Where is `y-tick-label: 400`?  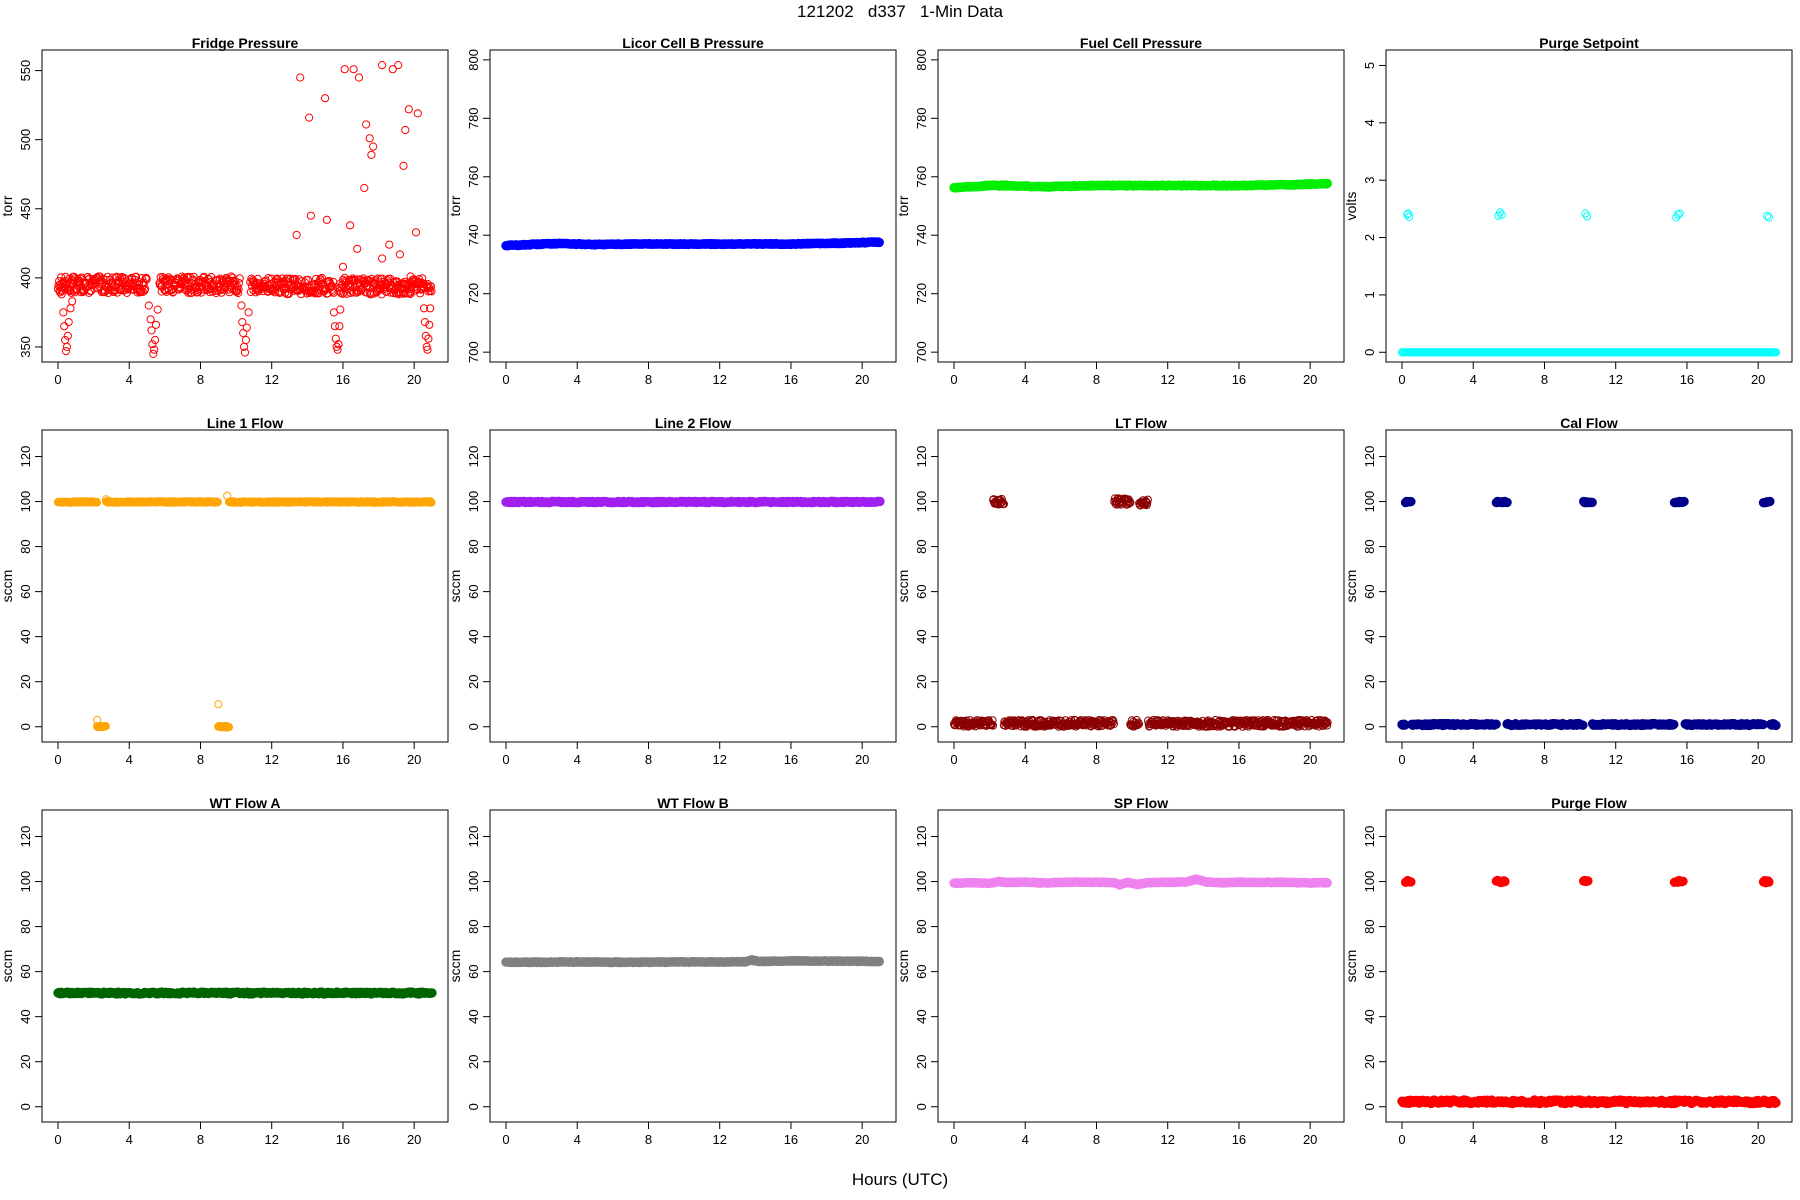
y-tick-label: 400 is located at coordinates (25, 278).